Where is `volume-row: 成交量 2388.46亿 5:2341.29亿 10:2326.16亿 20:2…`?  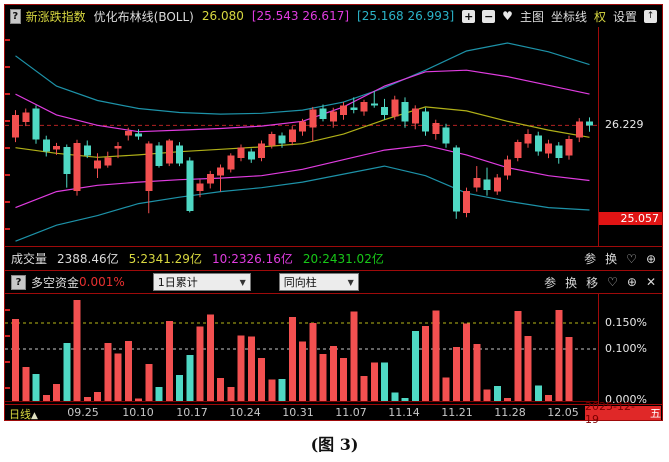 volume-row: 成交量 2388.46亿 5:2341.29亿 10:2326.16亿 20:2… is located at coordinates (333, 258).